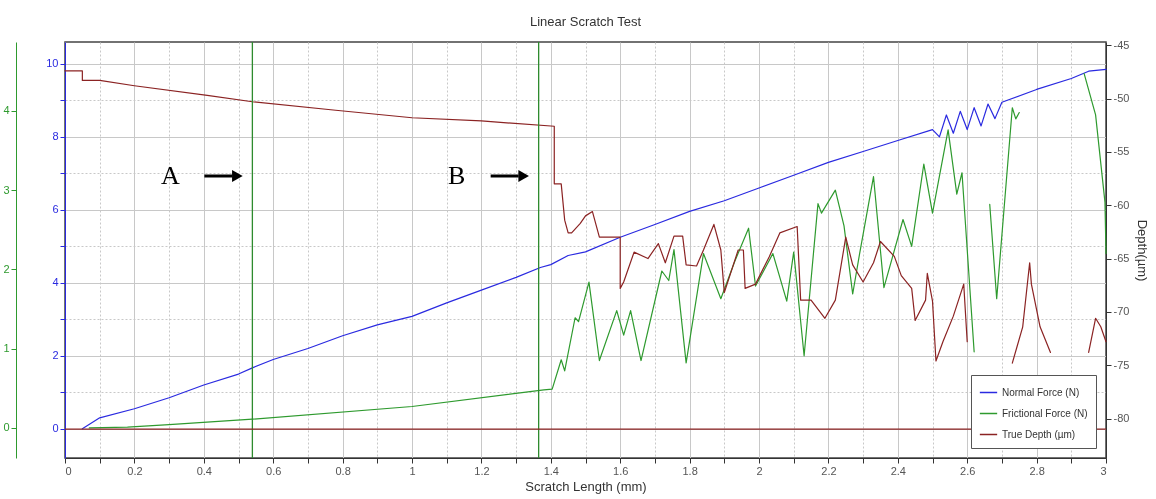 This screenshot has height=499, width=1156. Describe the element at coordinates (482, 470) in the screenshot. I see `x-tick-label: 1.2` at that location.